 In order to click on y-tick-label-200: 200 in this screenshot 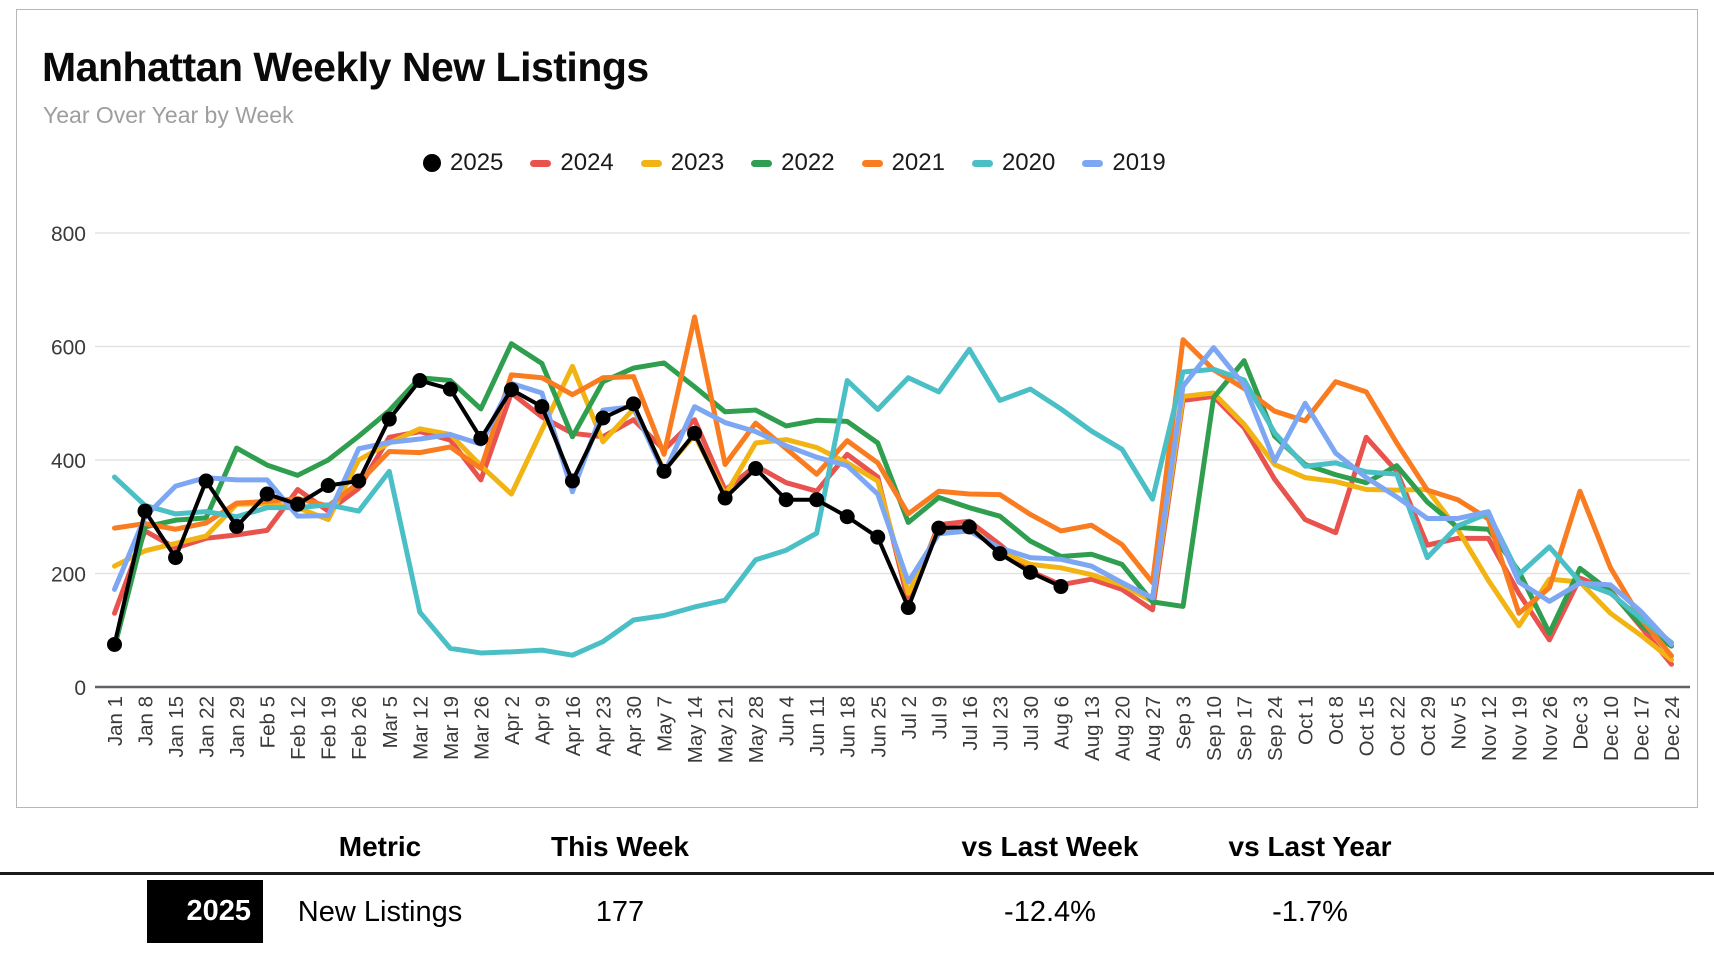, I will do `click(68, 575)`.